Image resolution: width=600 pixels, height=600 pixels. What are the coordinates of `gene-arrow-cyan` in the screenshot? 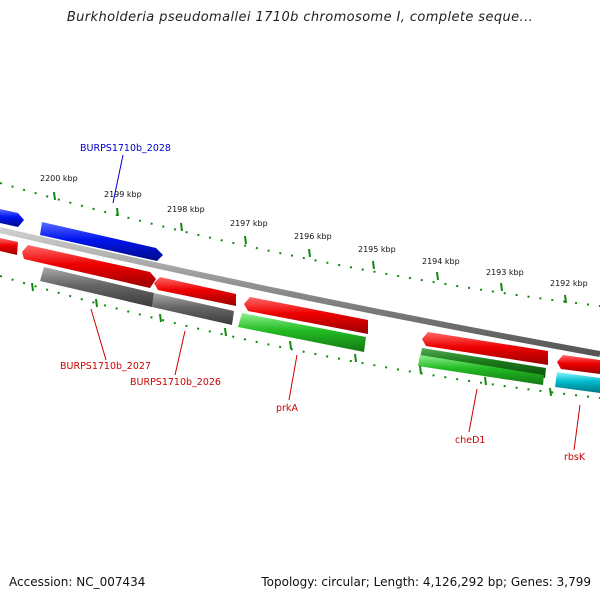 It's located at (577, 382).